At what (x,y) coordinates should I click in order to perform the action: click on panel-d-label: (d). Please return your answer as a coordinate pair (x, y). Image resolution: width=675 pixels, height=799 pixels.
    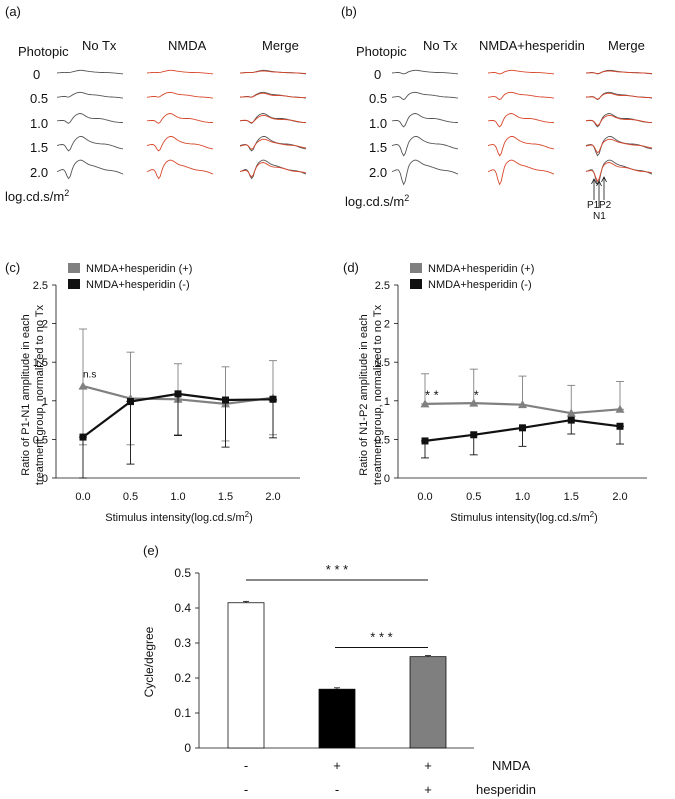
    Looking at the image, I should click on (351, 267).